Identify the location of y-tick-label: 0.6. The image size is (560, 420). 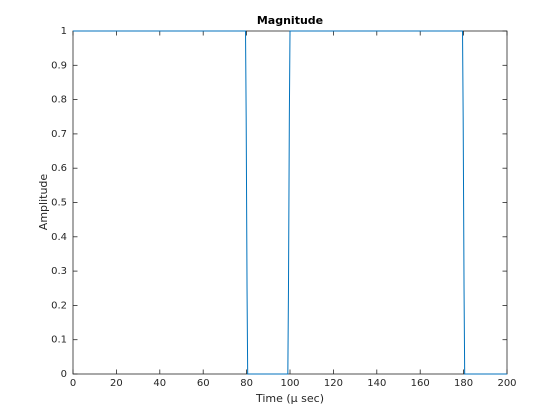
(59, 168).